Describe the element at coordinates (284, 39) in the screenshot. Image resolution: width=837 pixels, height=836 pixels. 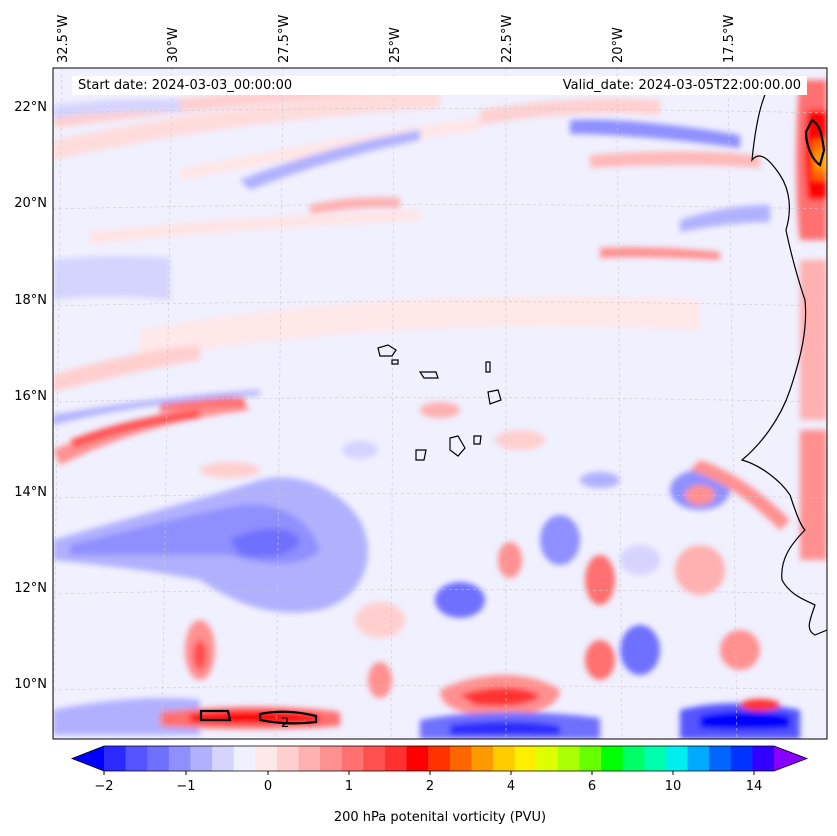
I see `lon-label-27-5w: 27.5°W` at that location.